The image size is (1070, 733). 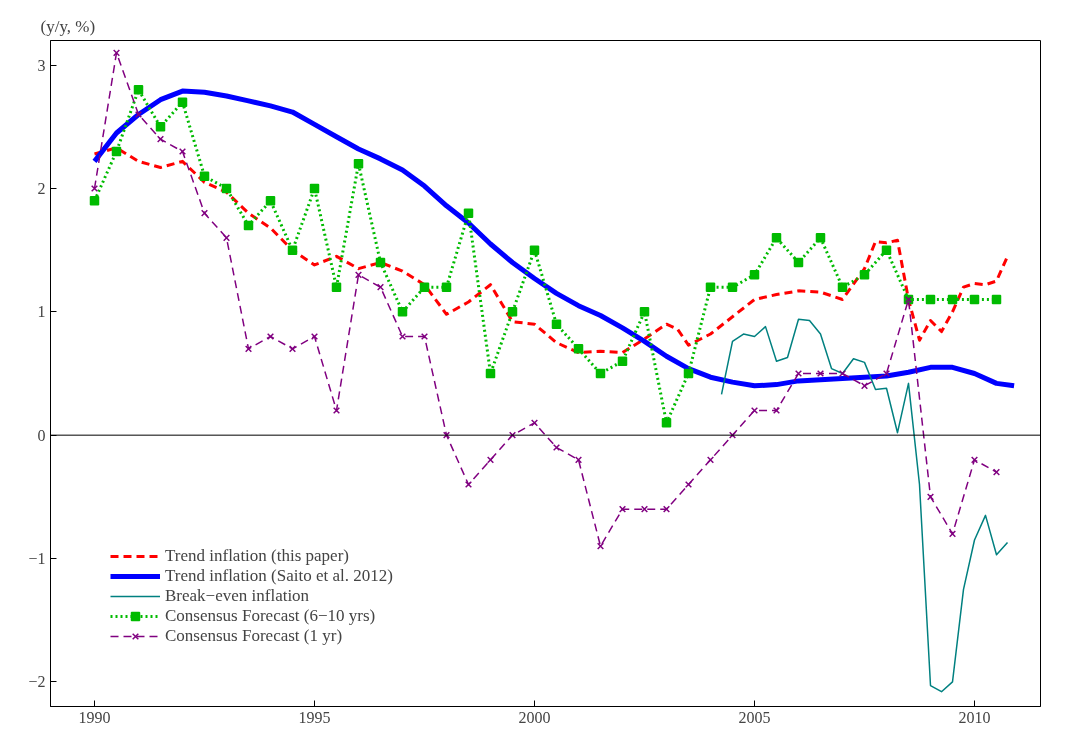 I want to click on y-tick-label: 1, so click(x=41, y=312).